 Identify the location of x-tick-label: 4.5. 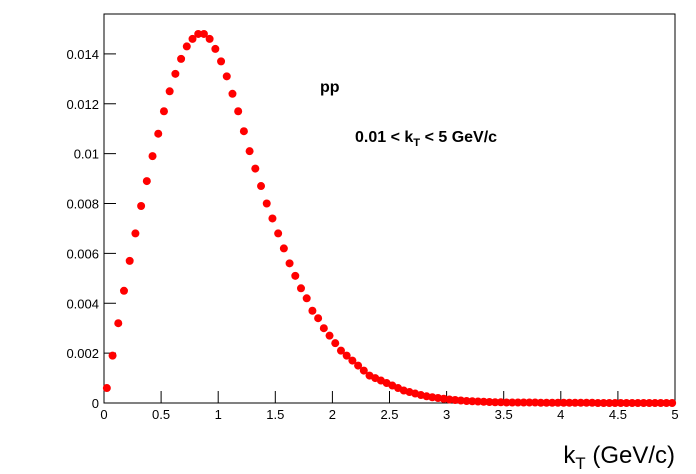
(618, 414).